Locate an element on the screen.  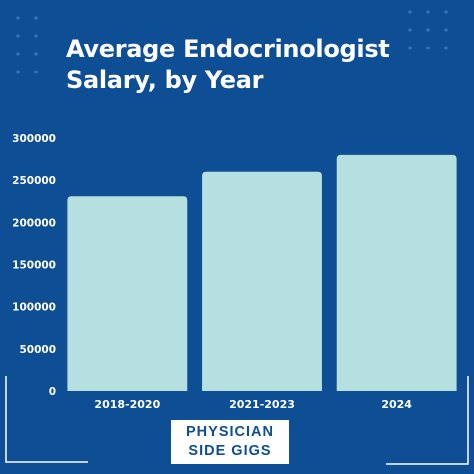
y-axis: 0 50000 100000 150000 200000 250000 300000 is located at coordinates (34, 265).